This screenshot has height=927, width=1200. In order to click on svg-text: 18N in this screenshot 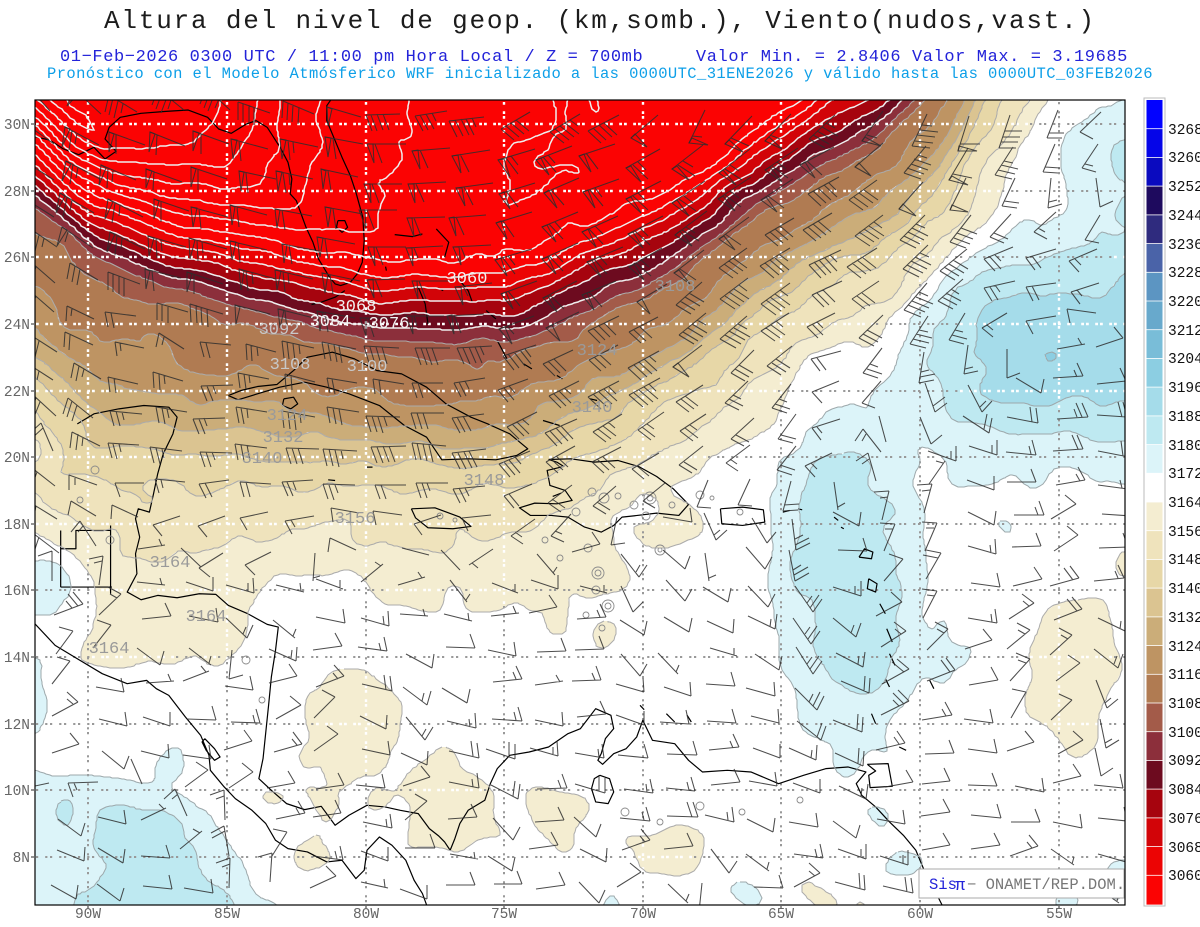, I will do `click(17, 526)`.